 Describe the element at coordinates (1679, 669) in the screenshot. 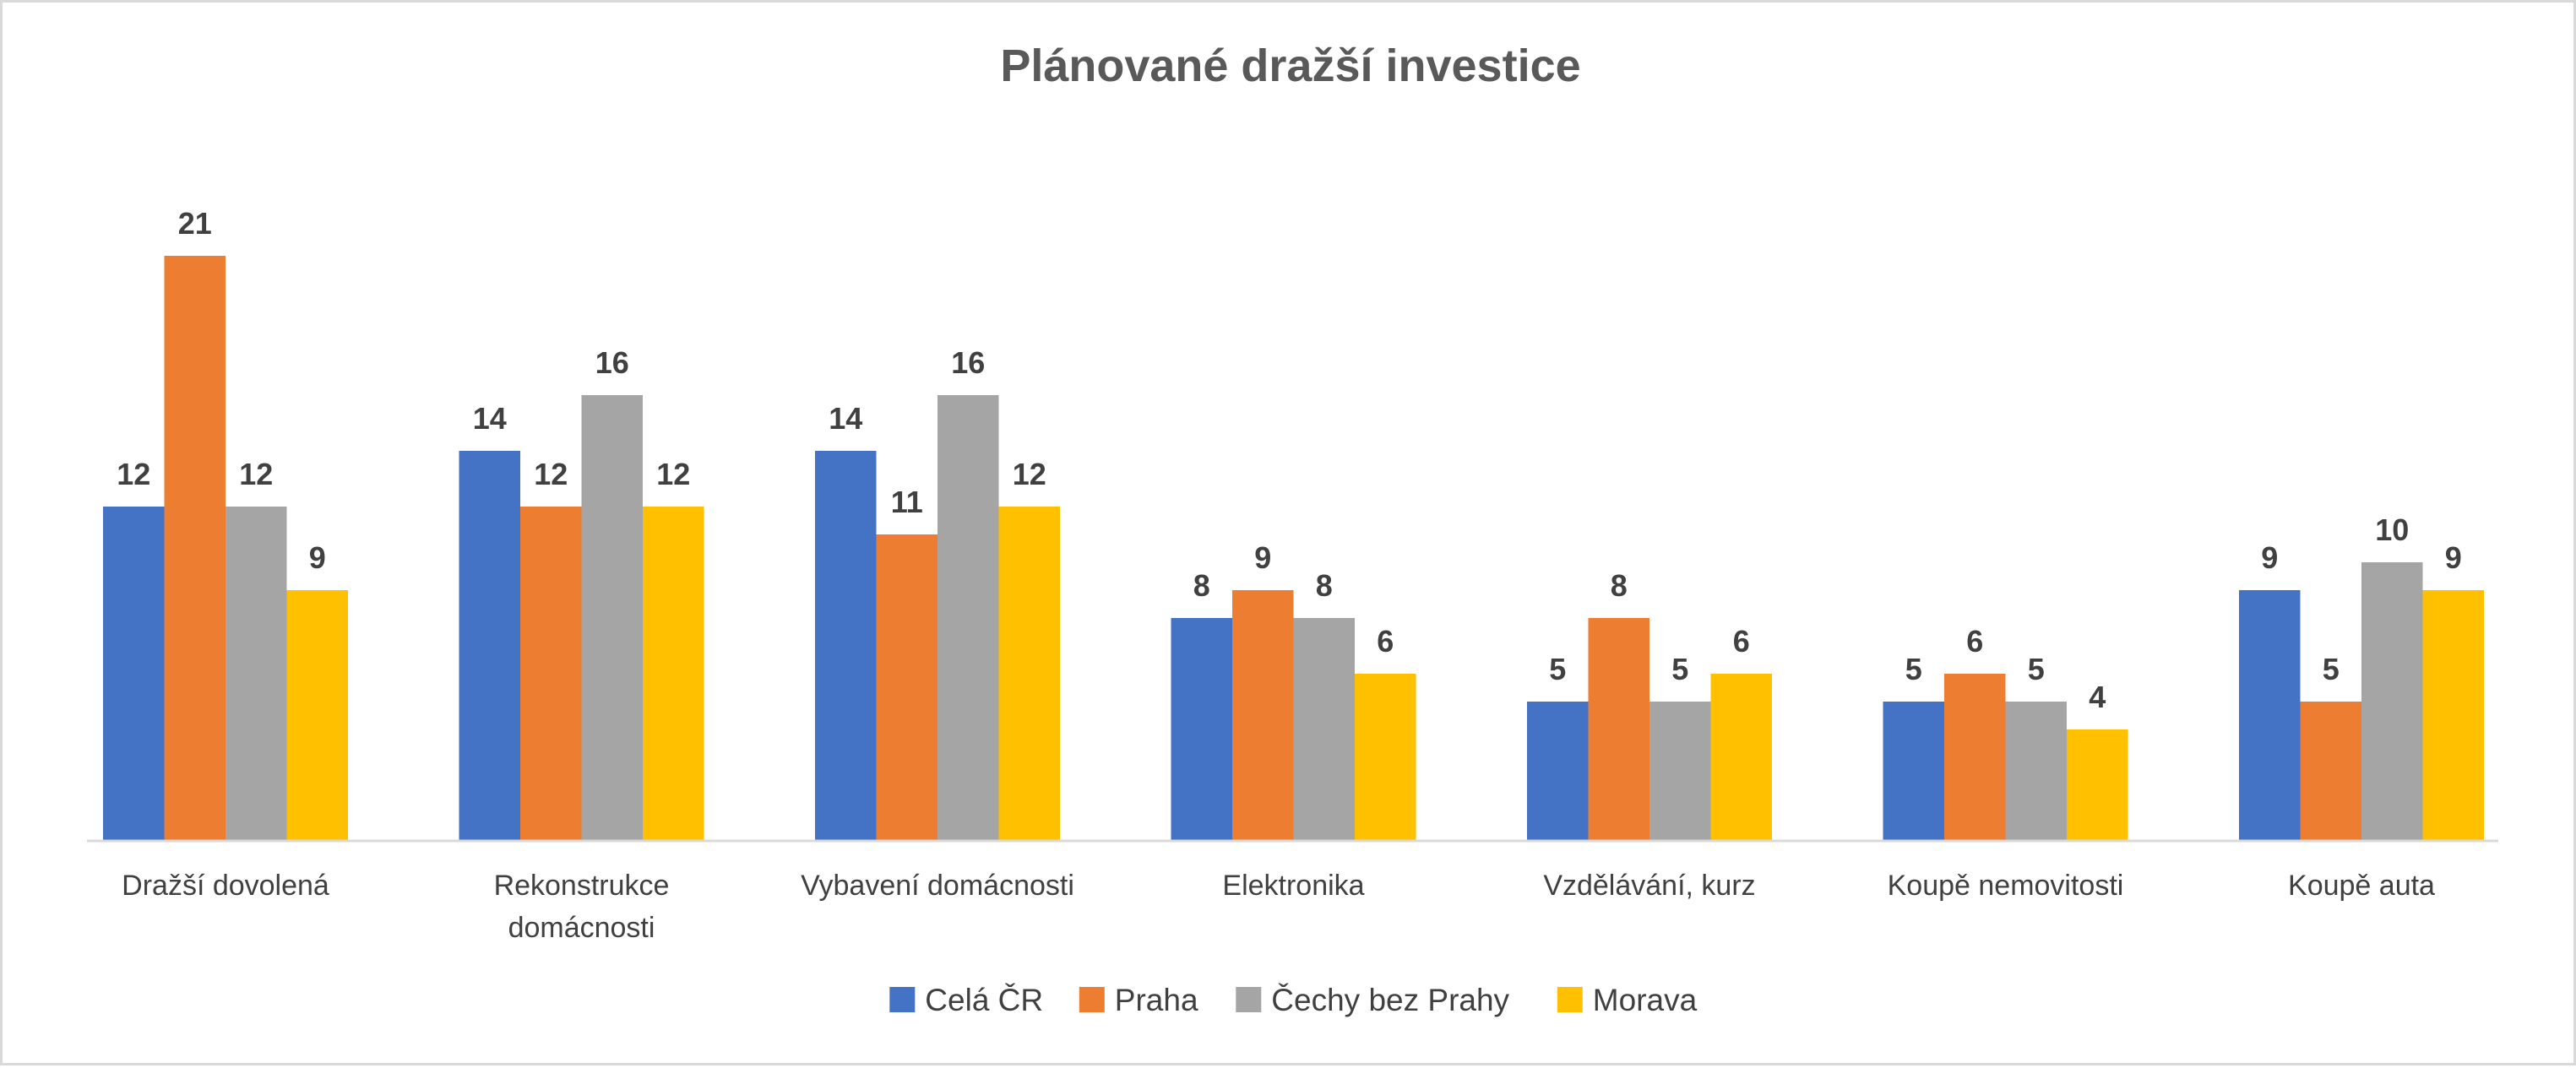

I see `data-label-3-5: 5` at that location.